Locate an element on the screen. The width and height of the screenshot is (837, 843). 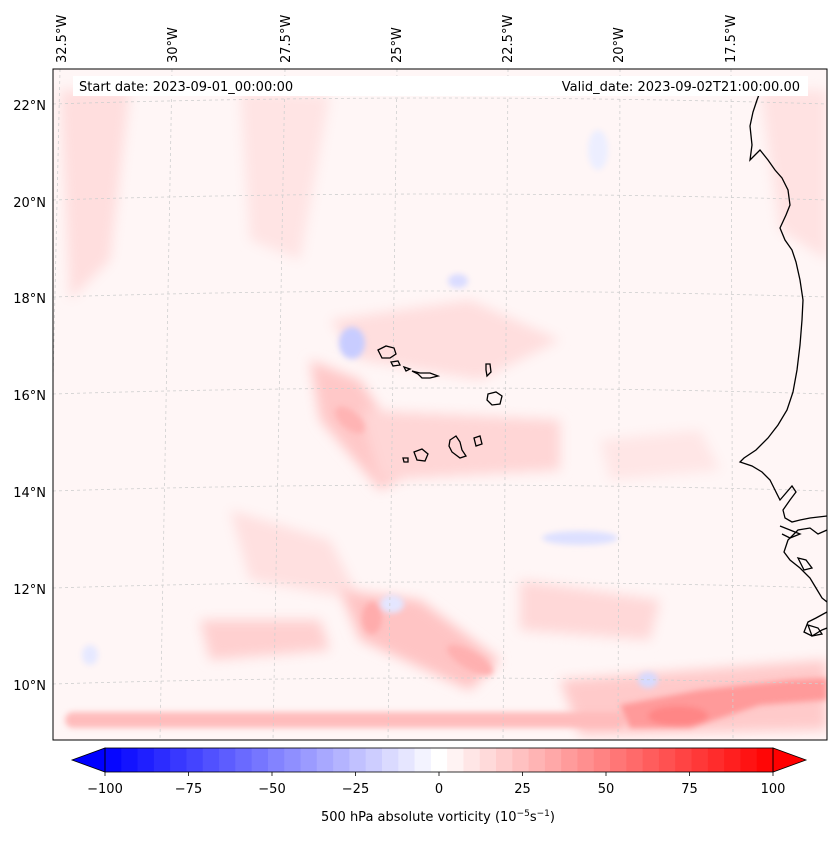
colorbar-tick-label: −100 is located at coordinates (105, 789).